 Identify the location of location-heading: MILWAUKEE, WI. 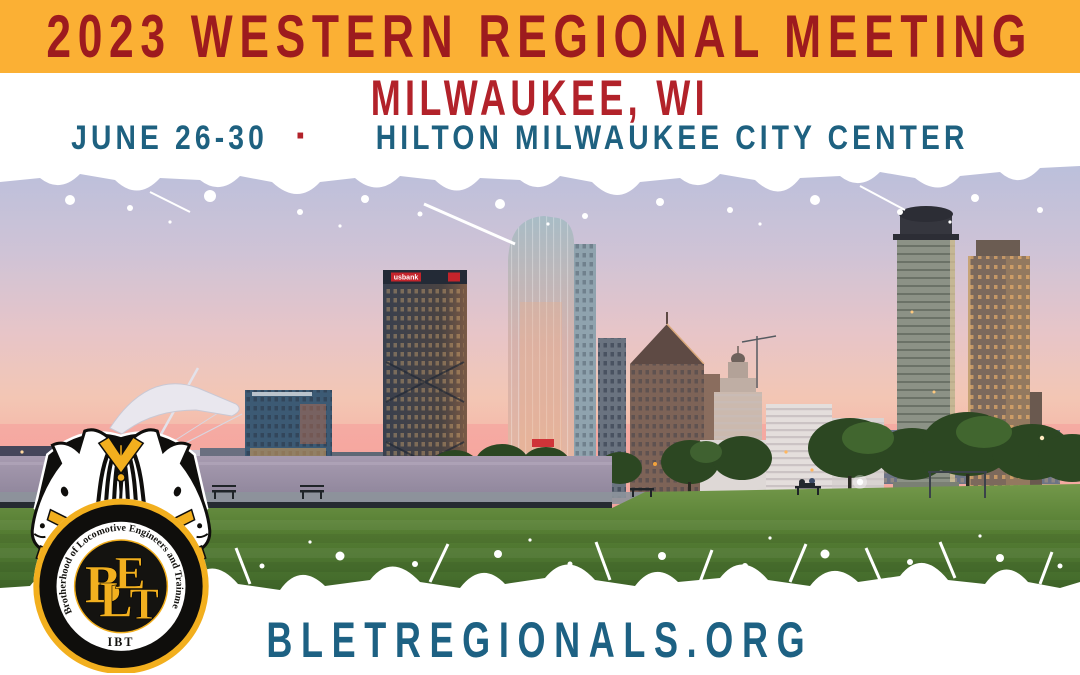
(540, 98).